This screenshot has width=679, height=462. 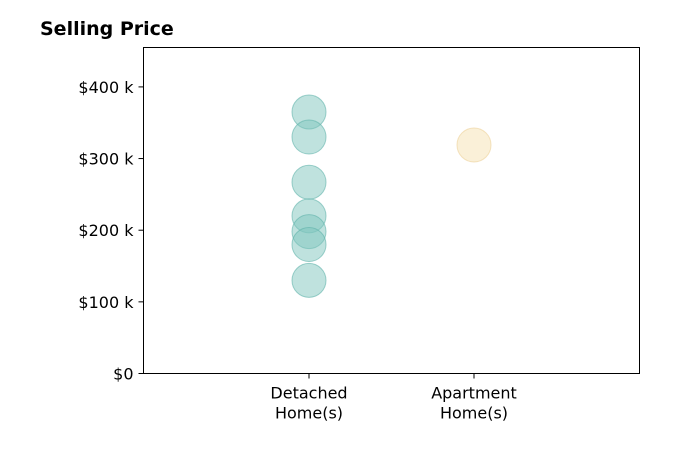 I want to click on x-tick-label: Apartment, so click(x=474, y=393).